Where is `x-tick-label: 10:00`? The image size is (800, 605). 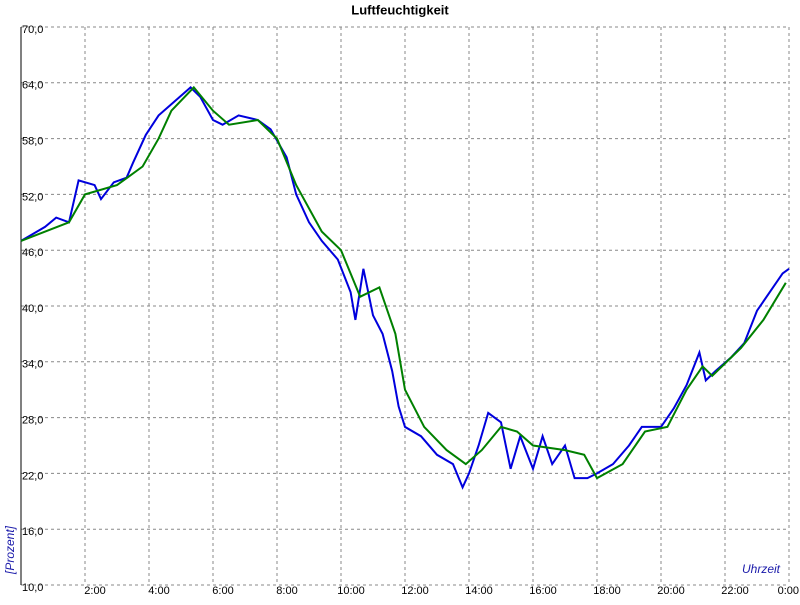
x-tick-label: 10:00 is located at coordinates (351, 591).